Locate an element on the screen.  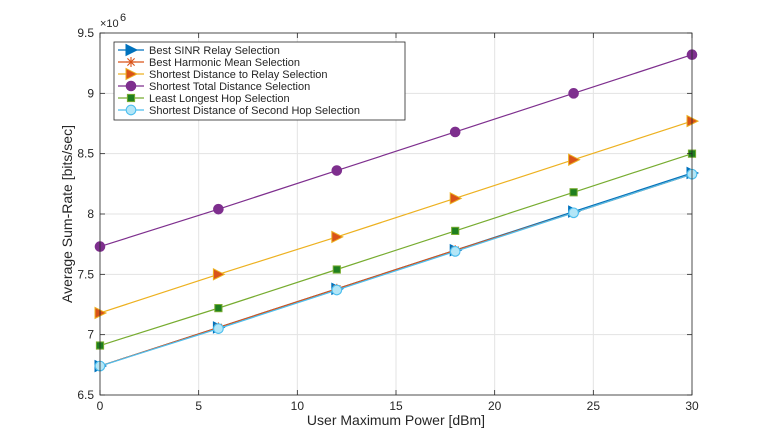
legend-label: Best SINR Relay Selection is located at coordinates (214, 51).